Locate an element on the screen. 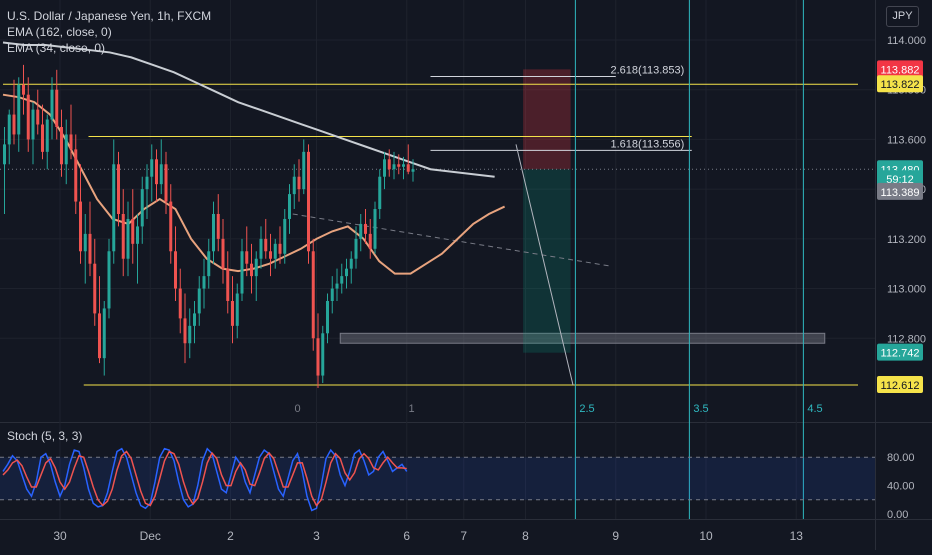 The width and height of the screenshot is (932, 555). support-zone is located at coordinates (582, 338).